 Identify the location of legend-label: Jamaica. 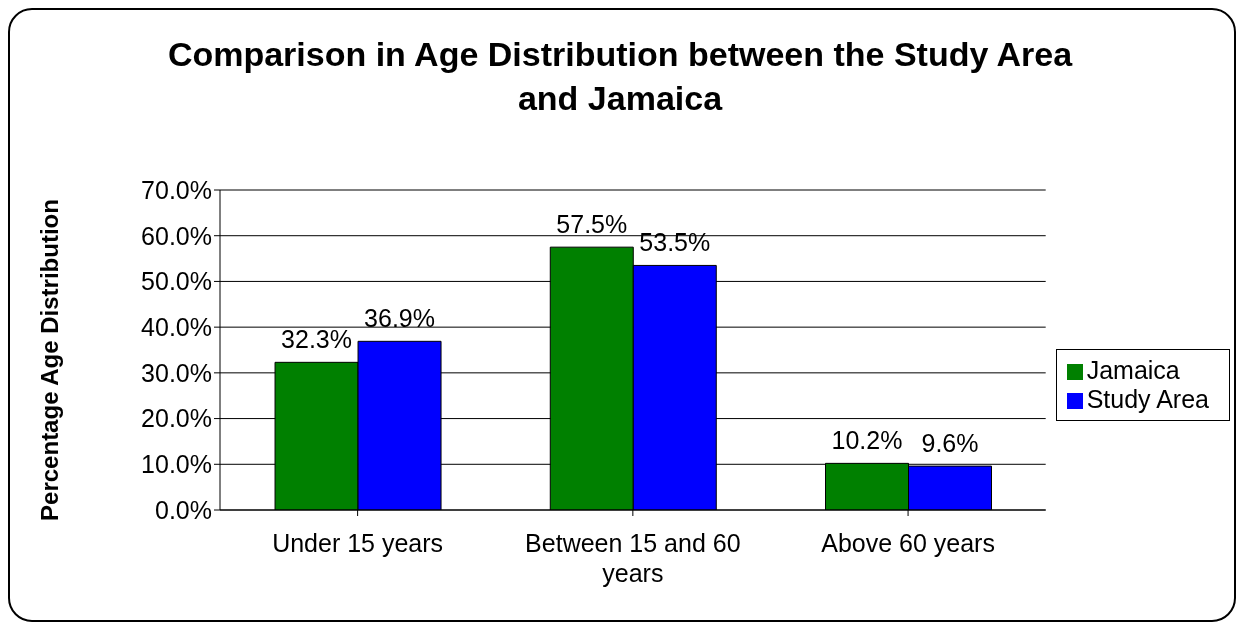
(1133, 370).